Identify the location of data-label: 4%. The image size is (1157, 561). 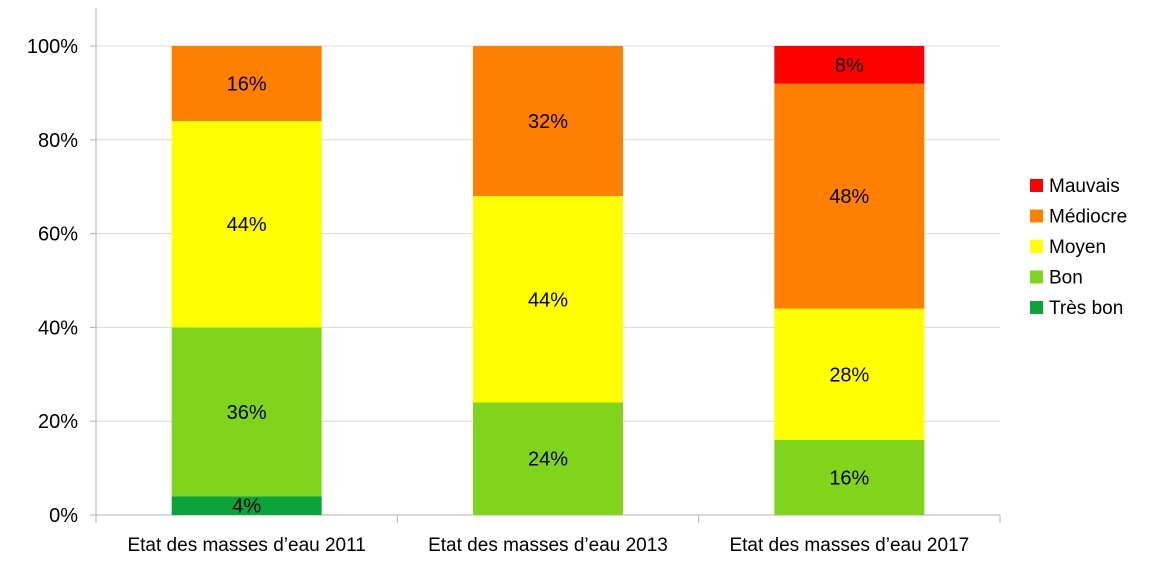
(246, 507).